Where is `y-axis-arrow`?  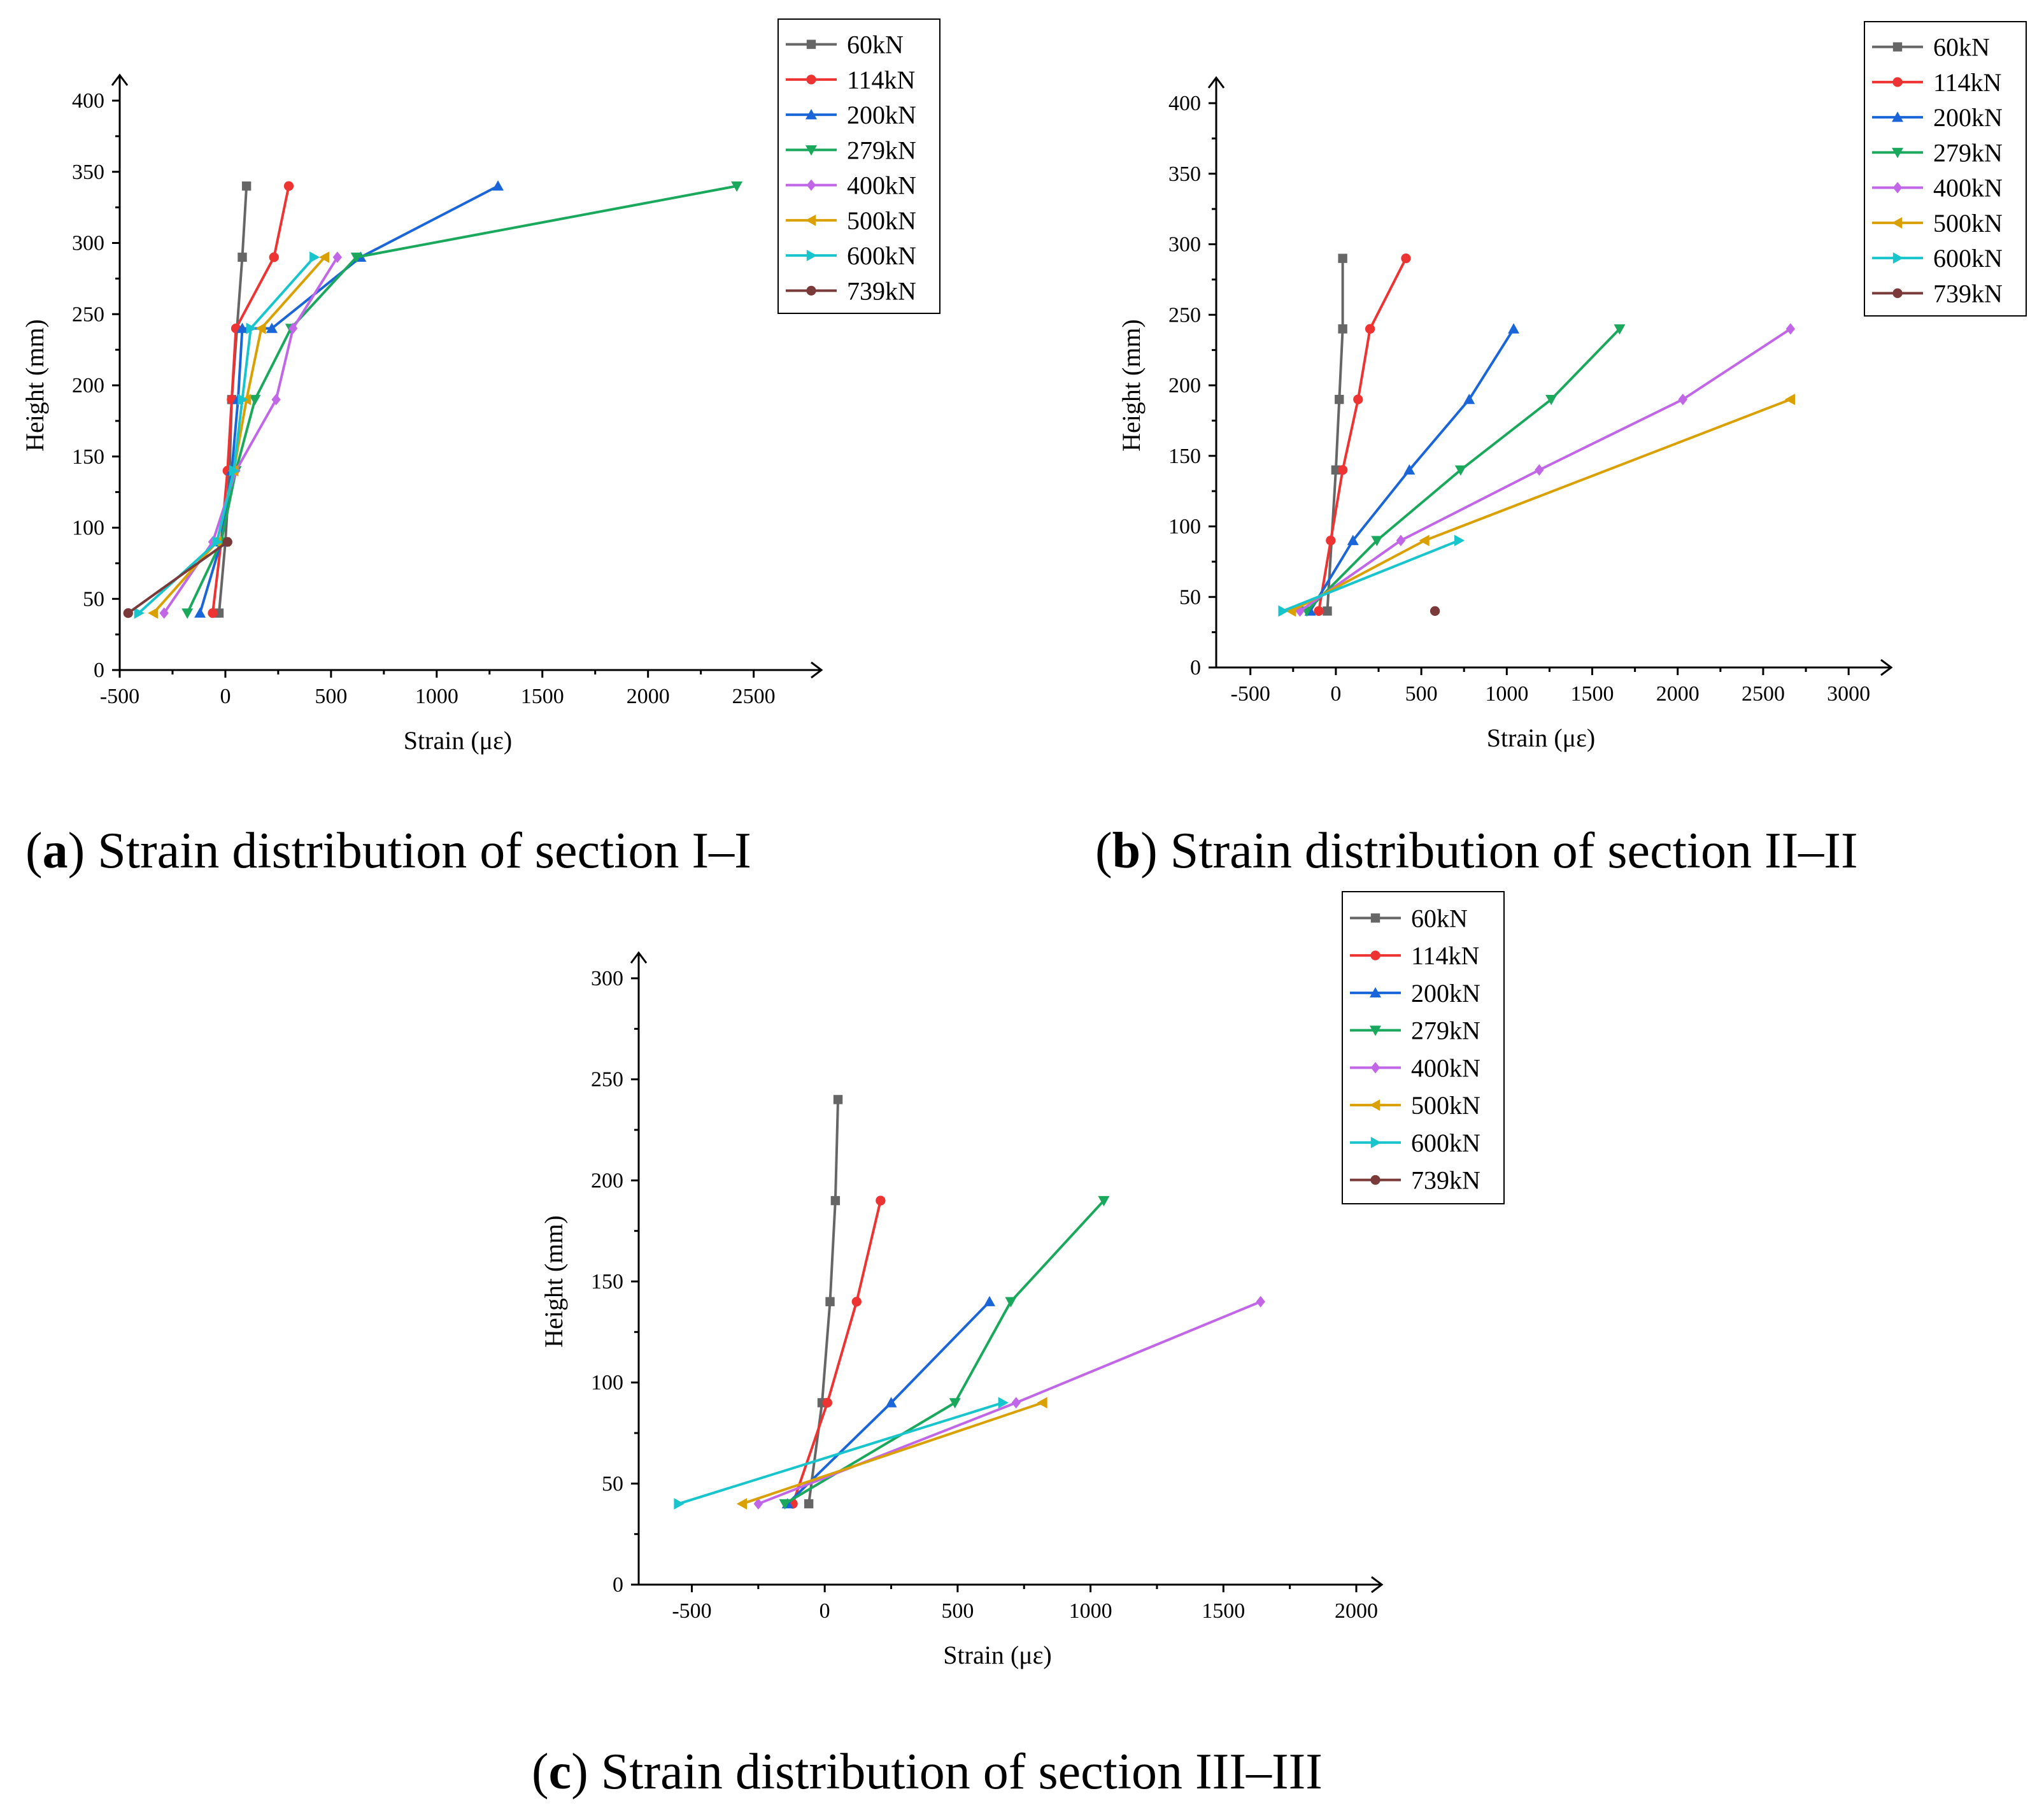
y-axis-arrow is located at coordinates (639, 958).